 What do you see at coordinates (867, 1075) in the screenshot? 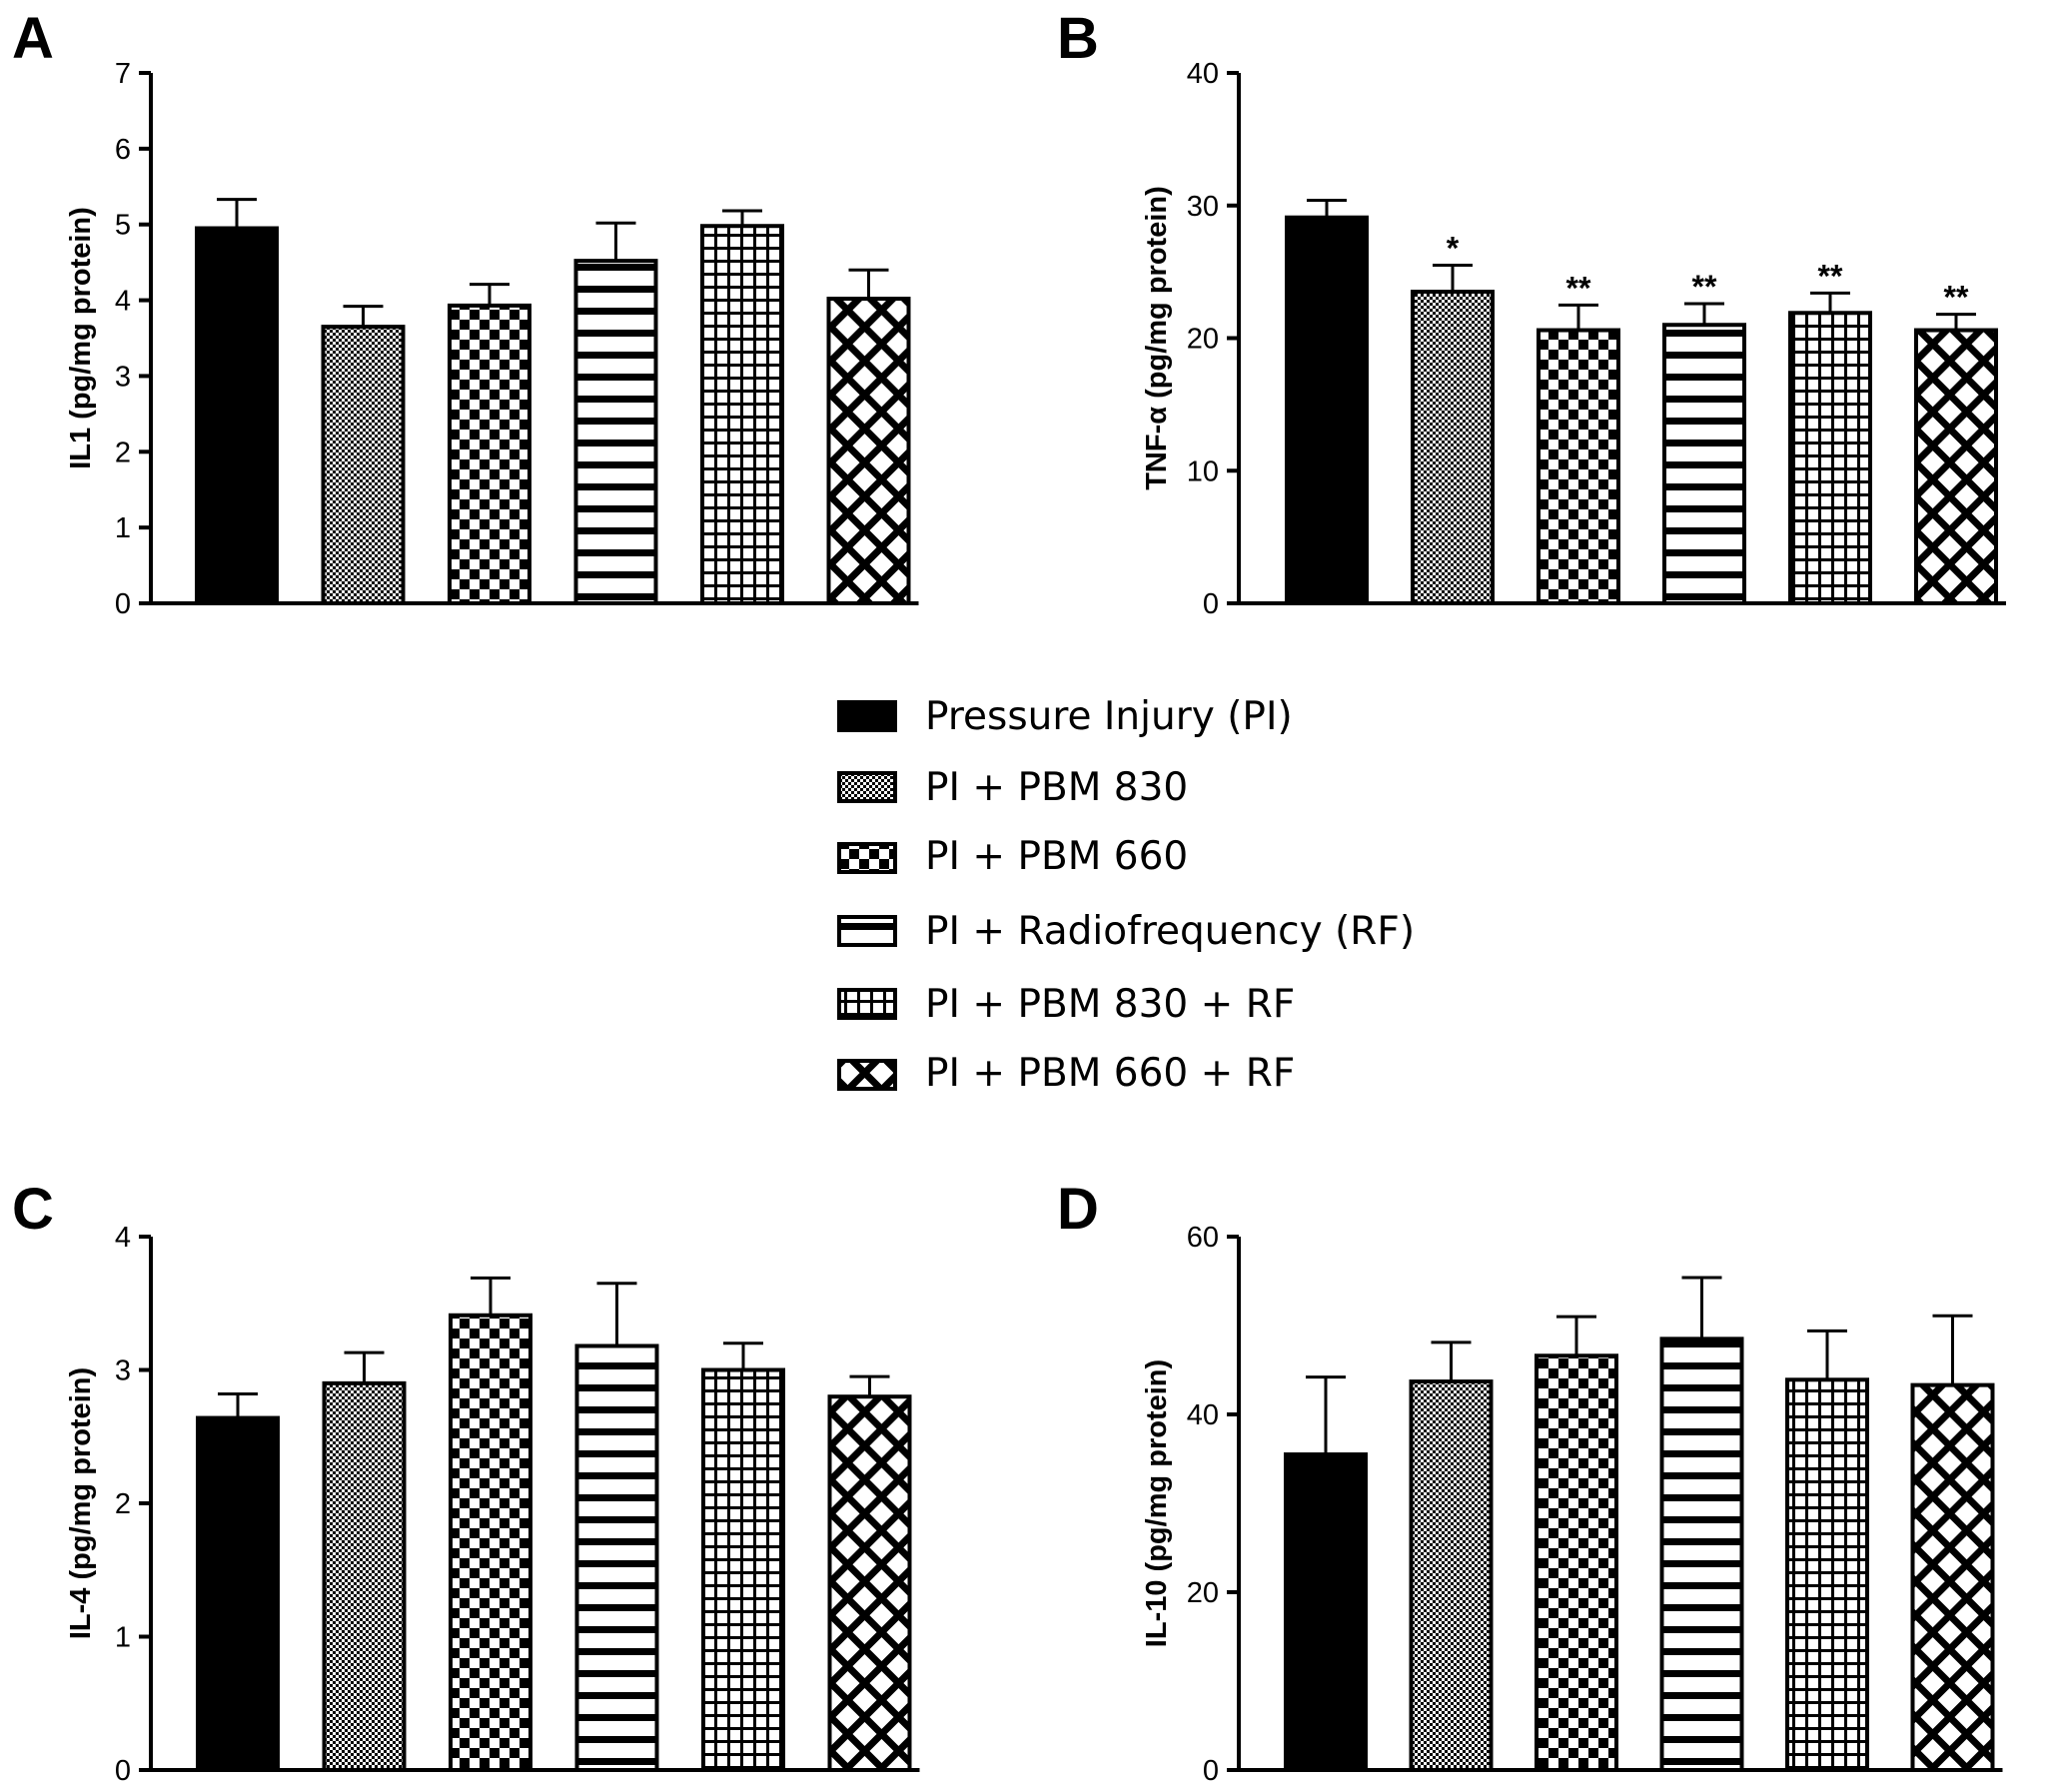
I see `legend-swatch-diamond` at bounding box center [867, 1075].